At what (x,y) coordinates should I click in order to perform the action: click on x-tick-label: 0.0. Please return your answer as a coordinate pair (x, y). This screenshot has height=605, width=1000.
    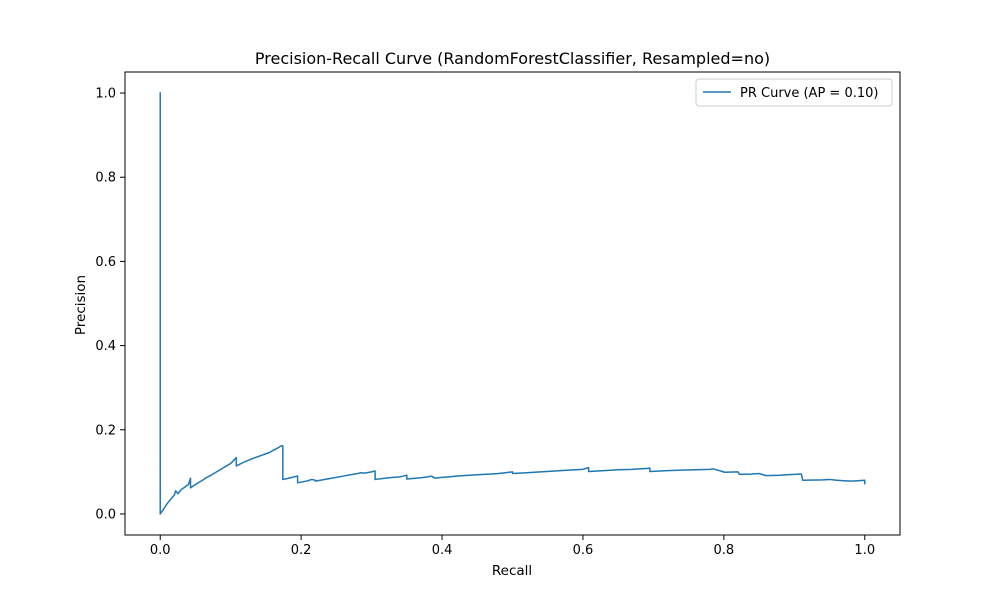
    Looking at the image, I should click on (160, 550).